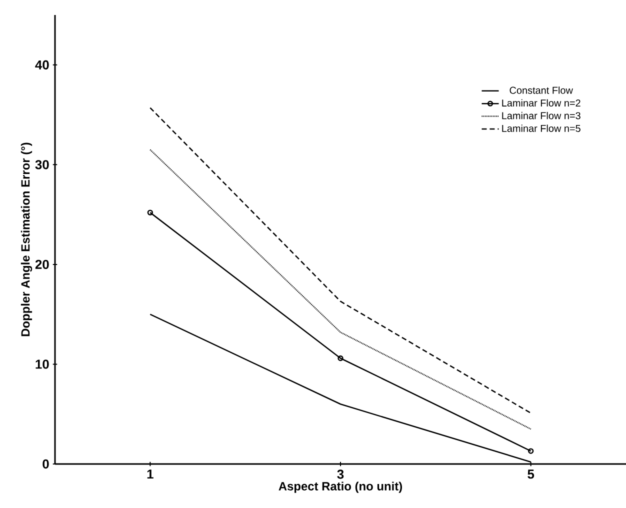  What do you see at coordinates (42, 364) in the screenshot?
I see `y-tick-label: 10` at bounding box center [42, 364].